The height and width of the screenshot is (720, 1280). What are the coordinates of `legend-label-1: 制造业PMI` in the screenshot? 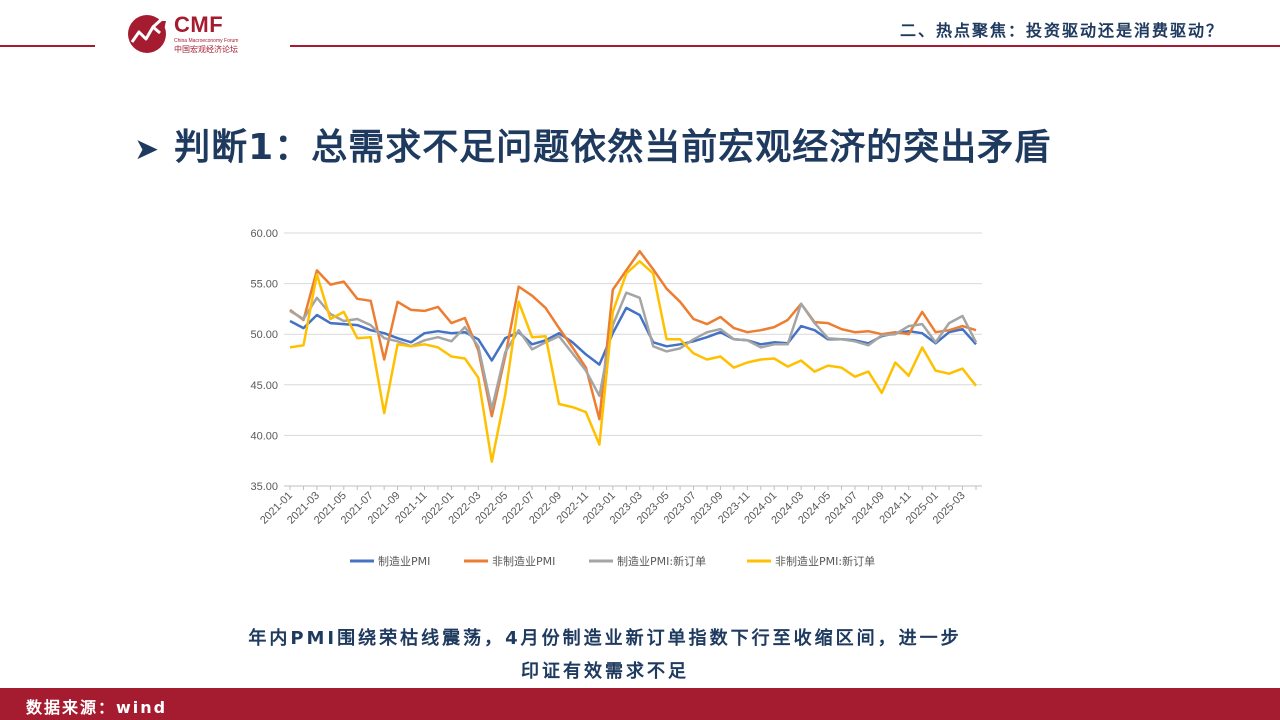 It's located at (404, 561).